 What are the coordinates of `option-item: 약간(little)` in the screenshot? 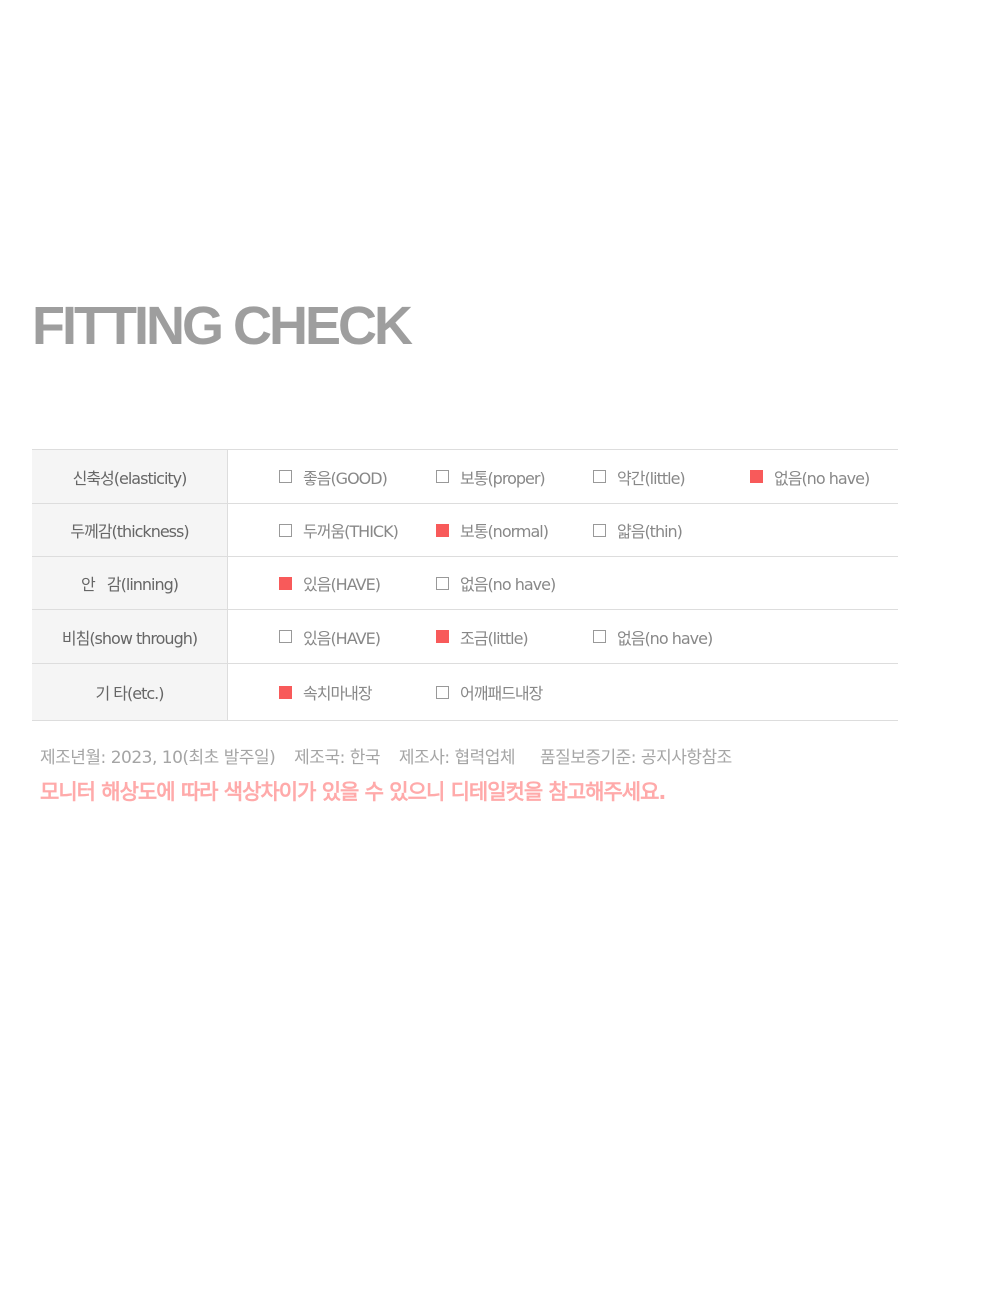 It's located at (639, 477).